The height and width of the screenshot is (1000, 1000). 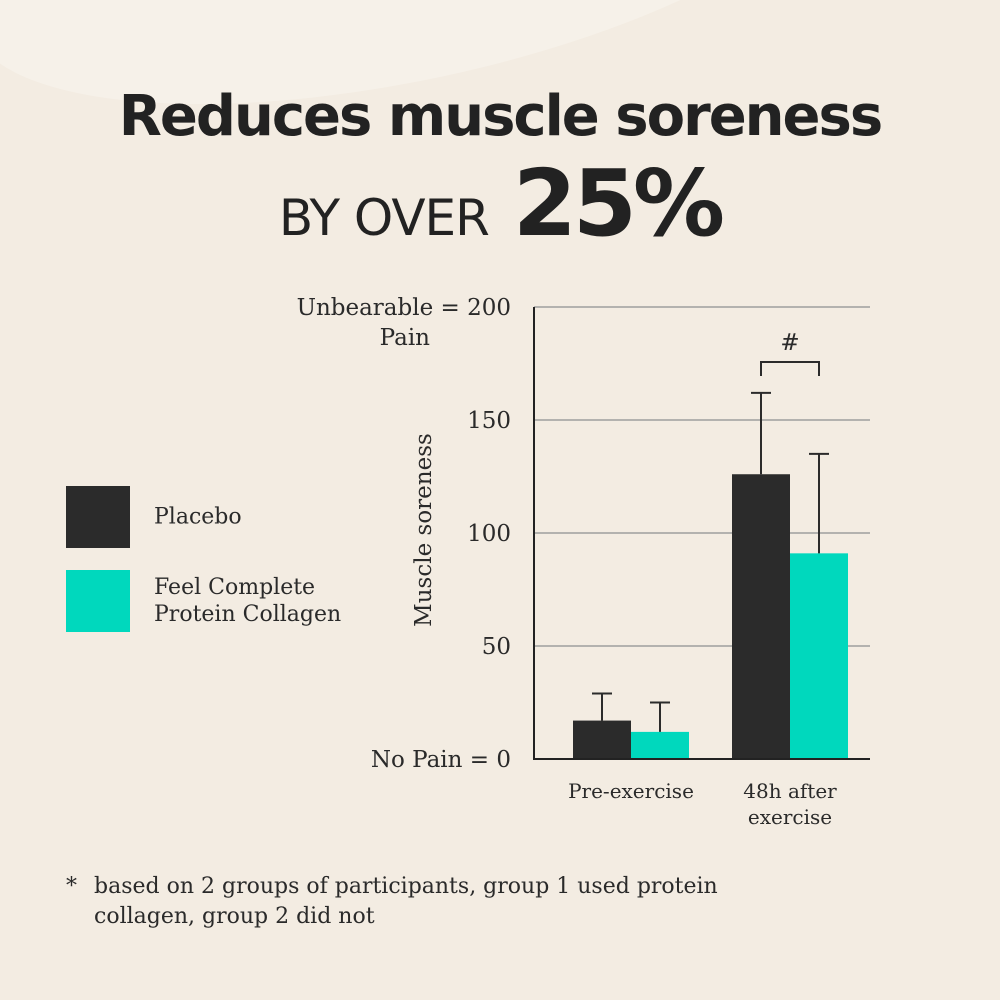 I want to click on significance-bracket, so click(x=790, y=368).